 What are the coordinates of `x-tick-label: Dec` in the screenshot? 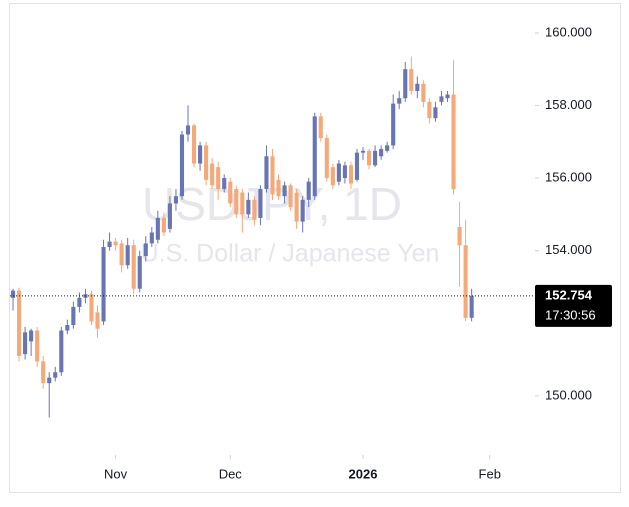 It's located at (231, 473).